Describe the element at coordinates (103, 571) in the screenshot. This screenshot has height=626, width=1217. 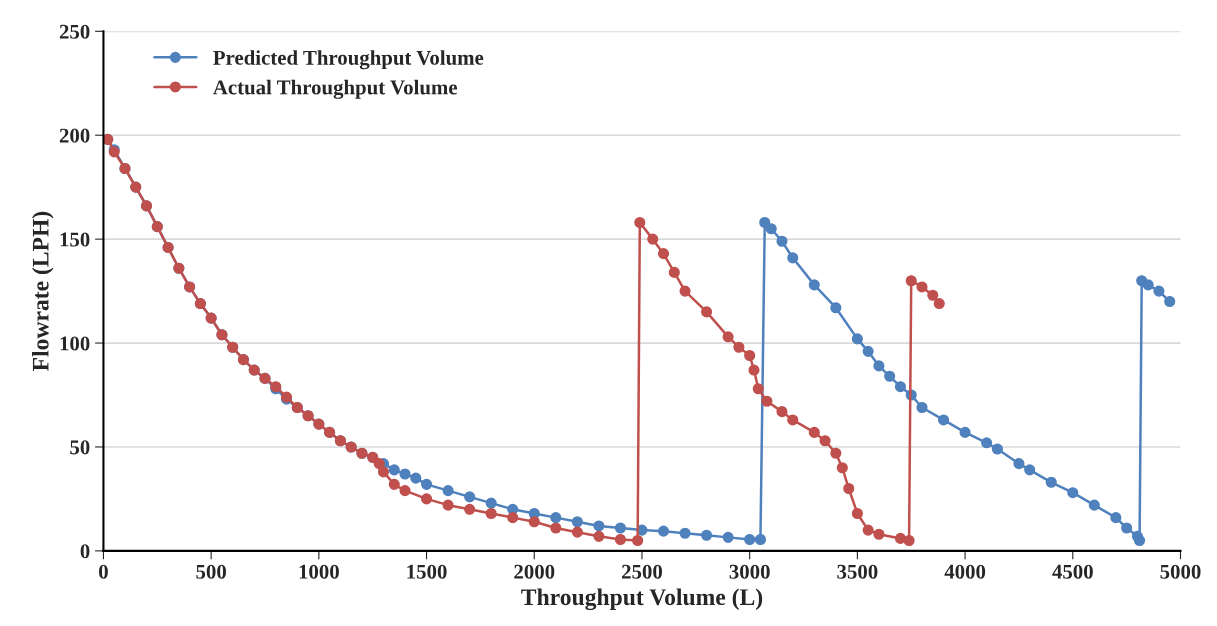
I see `x-tick-label: 0` at that location.